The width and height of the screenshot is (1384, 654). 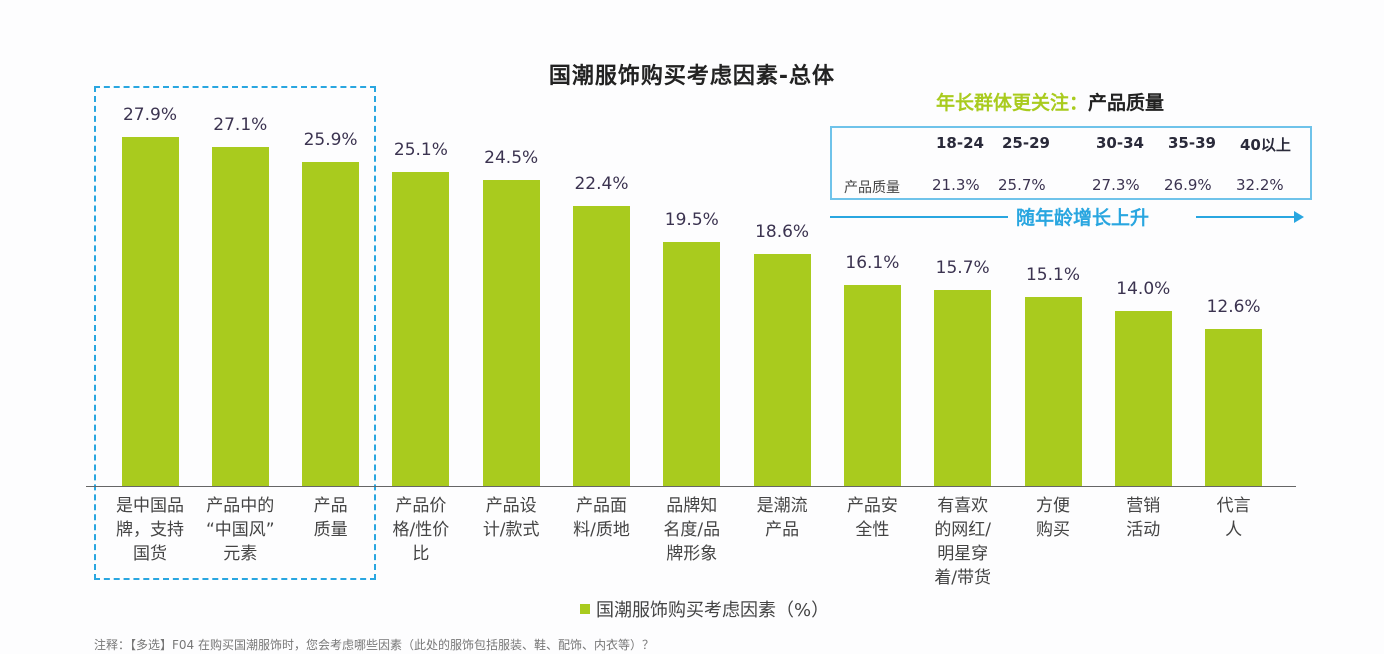 I want to click on age-group-value: 26.9%, so click(x=1188, y=185).